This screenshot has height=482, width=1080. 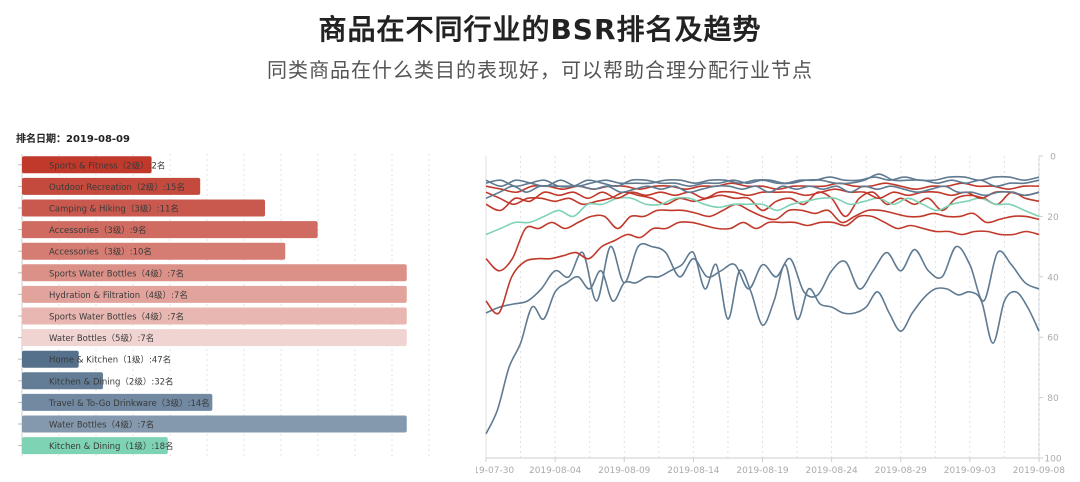 I want to click on y-tick-label: 0, so click(x=1053, y=158).